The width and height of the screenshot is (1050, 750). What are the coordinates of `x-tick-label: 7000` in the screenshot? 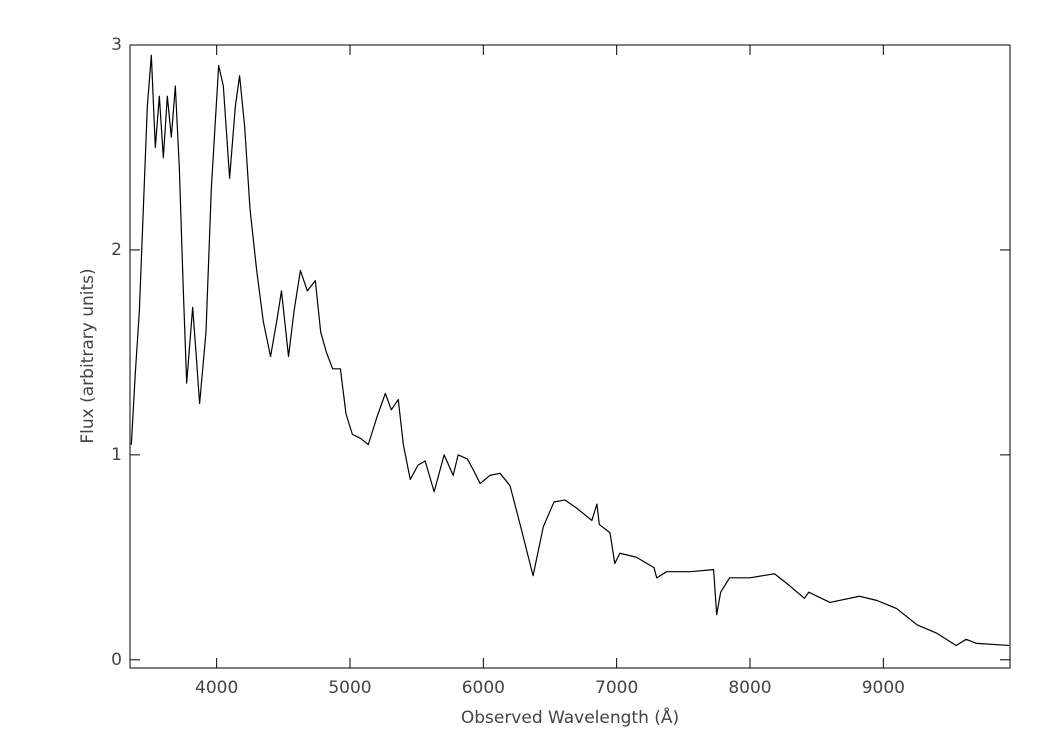 It's located at (616, 688).